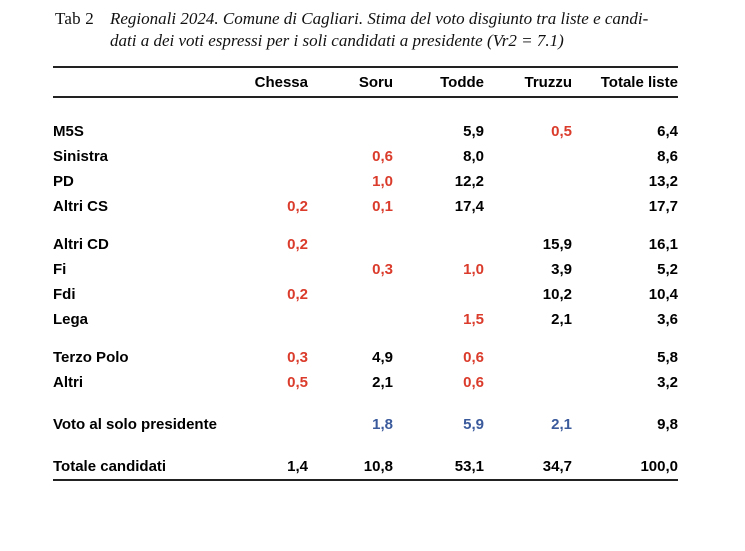 The width and height of the screenshot is (745, 551). Describe the element at coordinates (557, 466) in the screenshot. I see `cell-truzzu: 34,7` at that location.